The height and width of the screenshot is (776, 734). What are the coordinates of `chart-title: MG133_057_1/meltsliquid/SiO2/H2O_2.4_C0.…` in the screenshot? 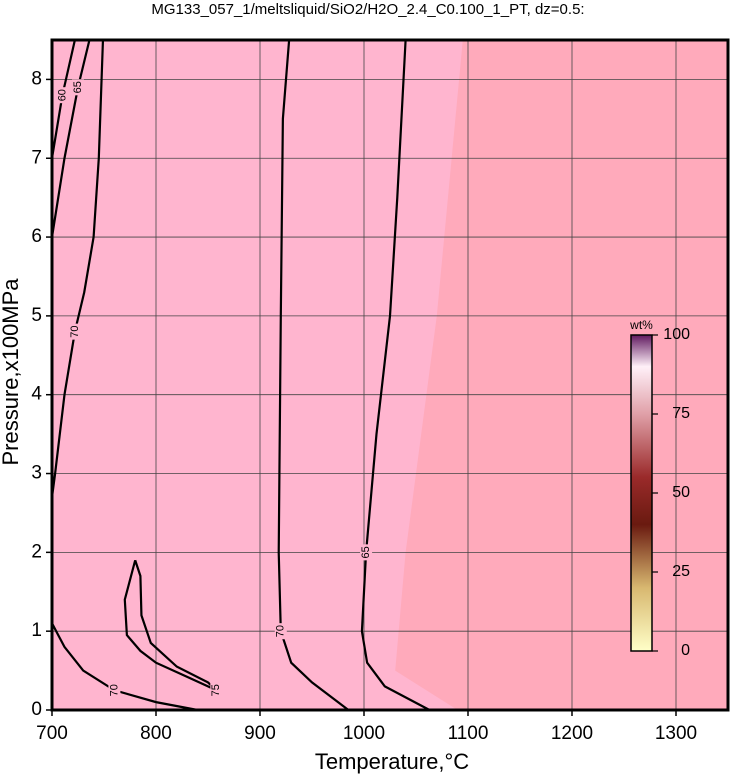 It's located at (367, 9).